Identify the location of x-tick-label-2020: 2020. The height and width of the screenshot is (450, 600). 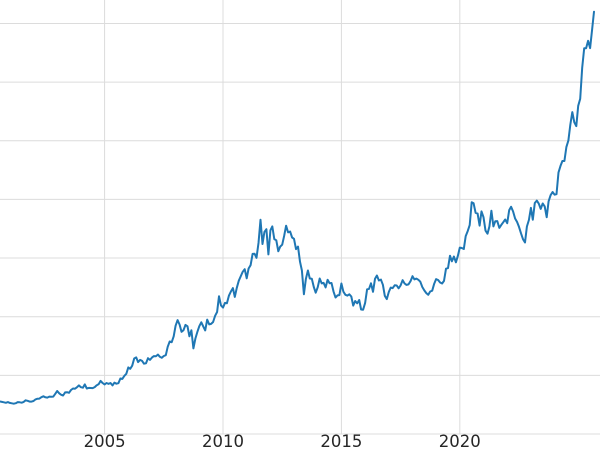
(460, 441).